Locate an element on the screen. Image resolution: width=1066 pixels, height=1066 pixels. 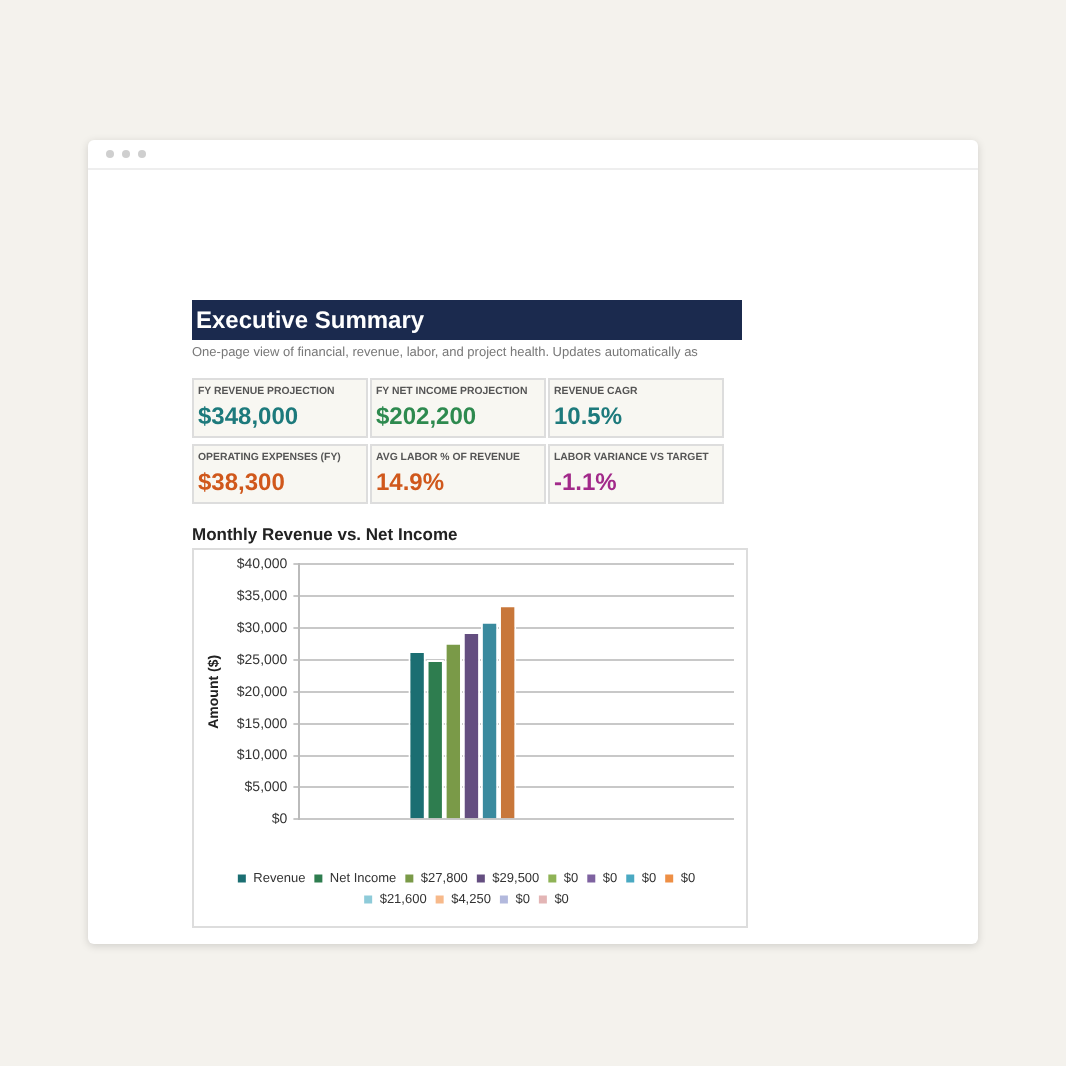
text: $202,200 is located at coordinates (427, 416).